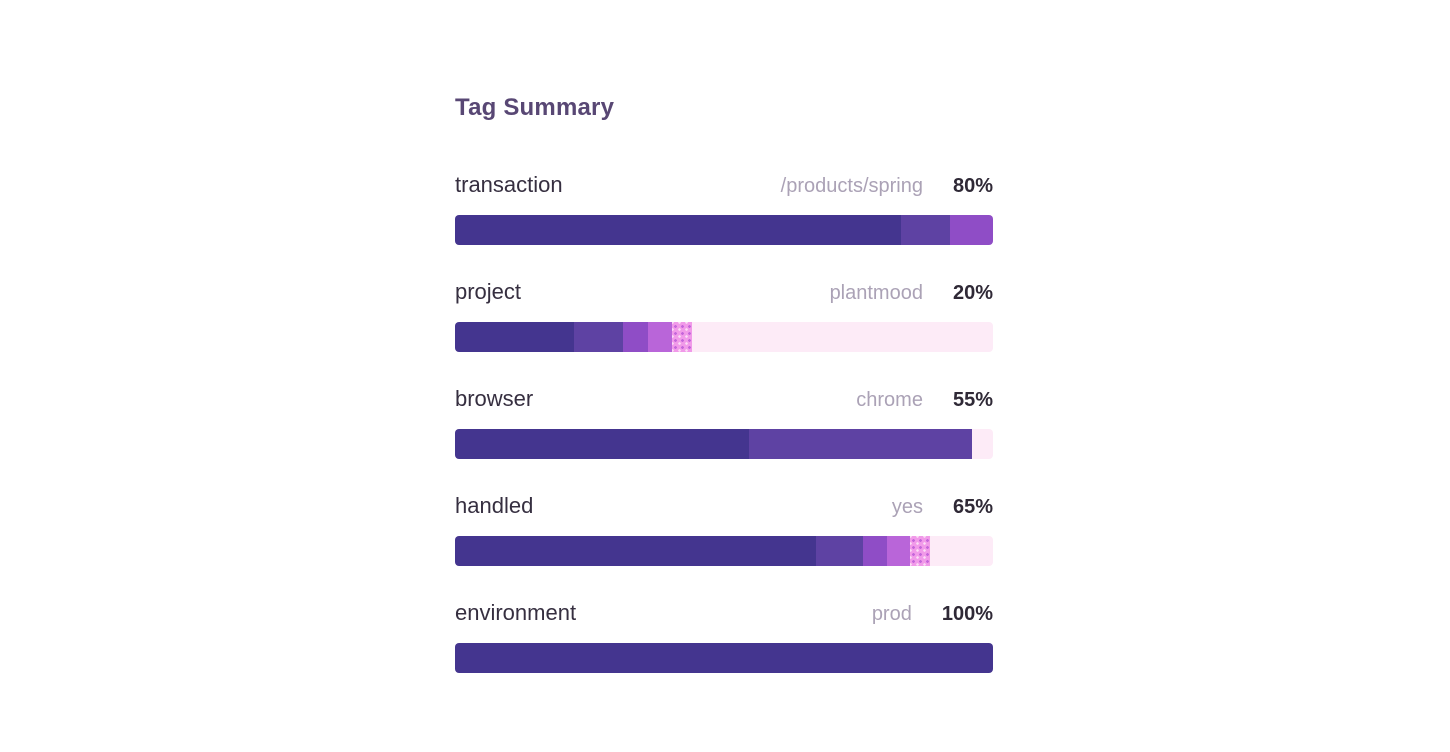 Image resolution: width=1450 pixels, height=752 pixels. Describe the element at coordinates (972, 293) in the screenshot. I see `tag-percentage: 20%` at that location.